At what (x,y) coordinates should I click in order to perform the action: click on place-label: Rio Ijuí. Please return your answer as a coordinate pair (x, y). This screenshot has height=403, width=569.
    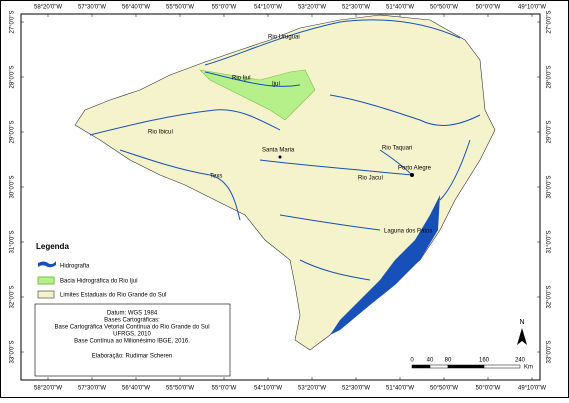
    Looking at the image, I should click on (241, 79).